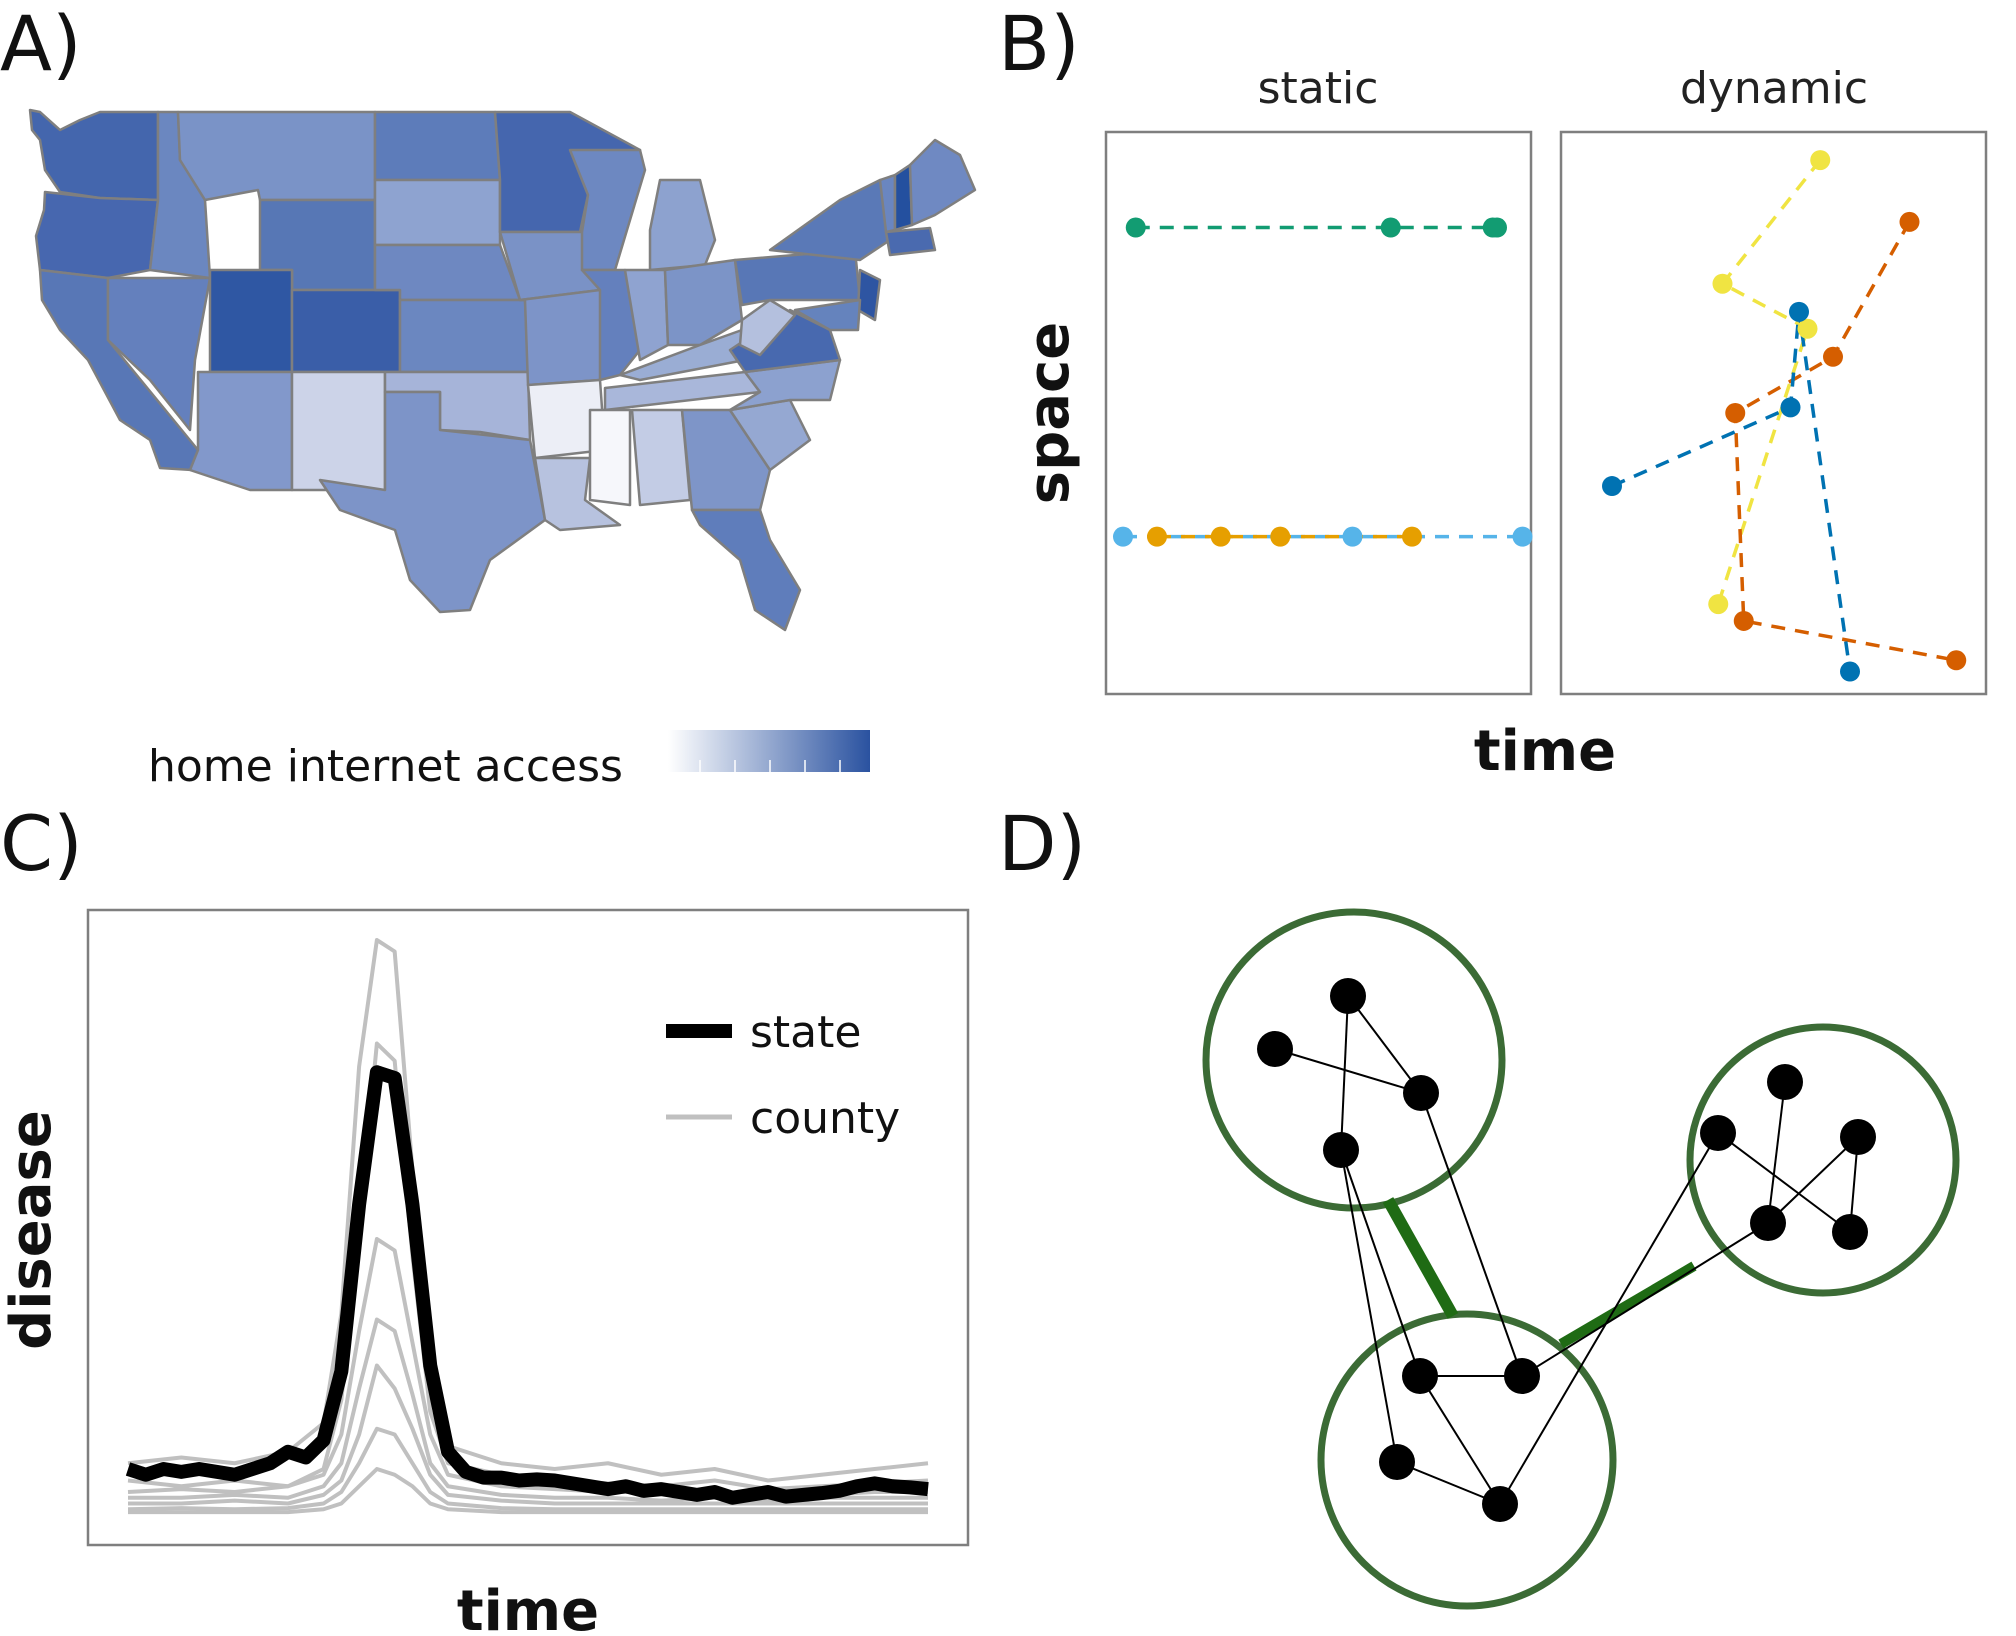 Image resolution: width=2016 pixels, height=1636 pixels. I want to click on cluster-circle-bottom, so click(1467, 1460).